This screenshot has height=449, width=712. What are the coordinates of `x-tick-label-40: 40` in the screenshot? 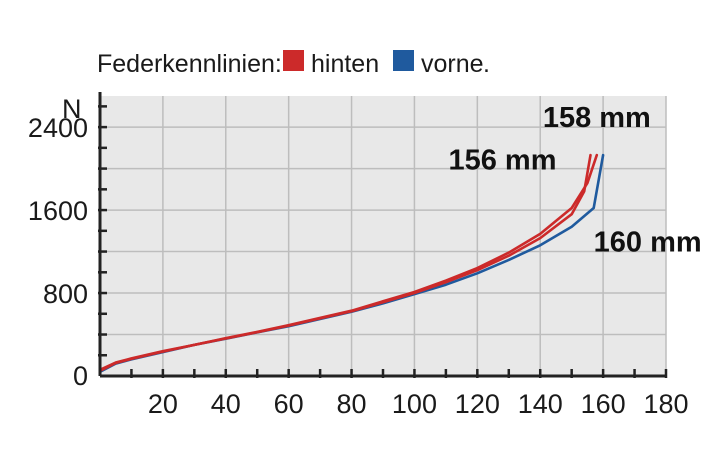 It's located at (226, 404).